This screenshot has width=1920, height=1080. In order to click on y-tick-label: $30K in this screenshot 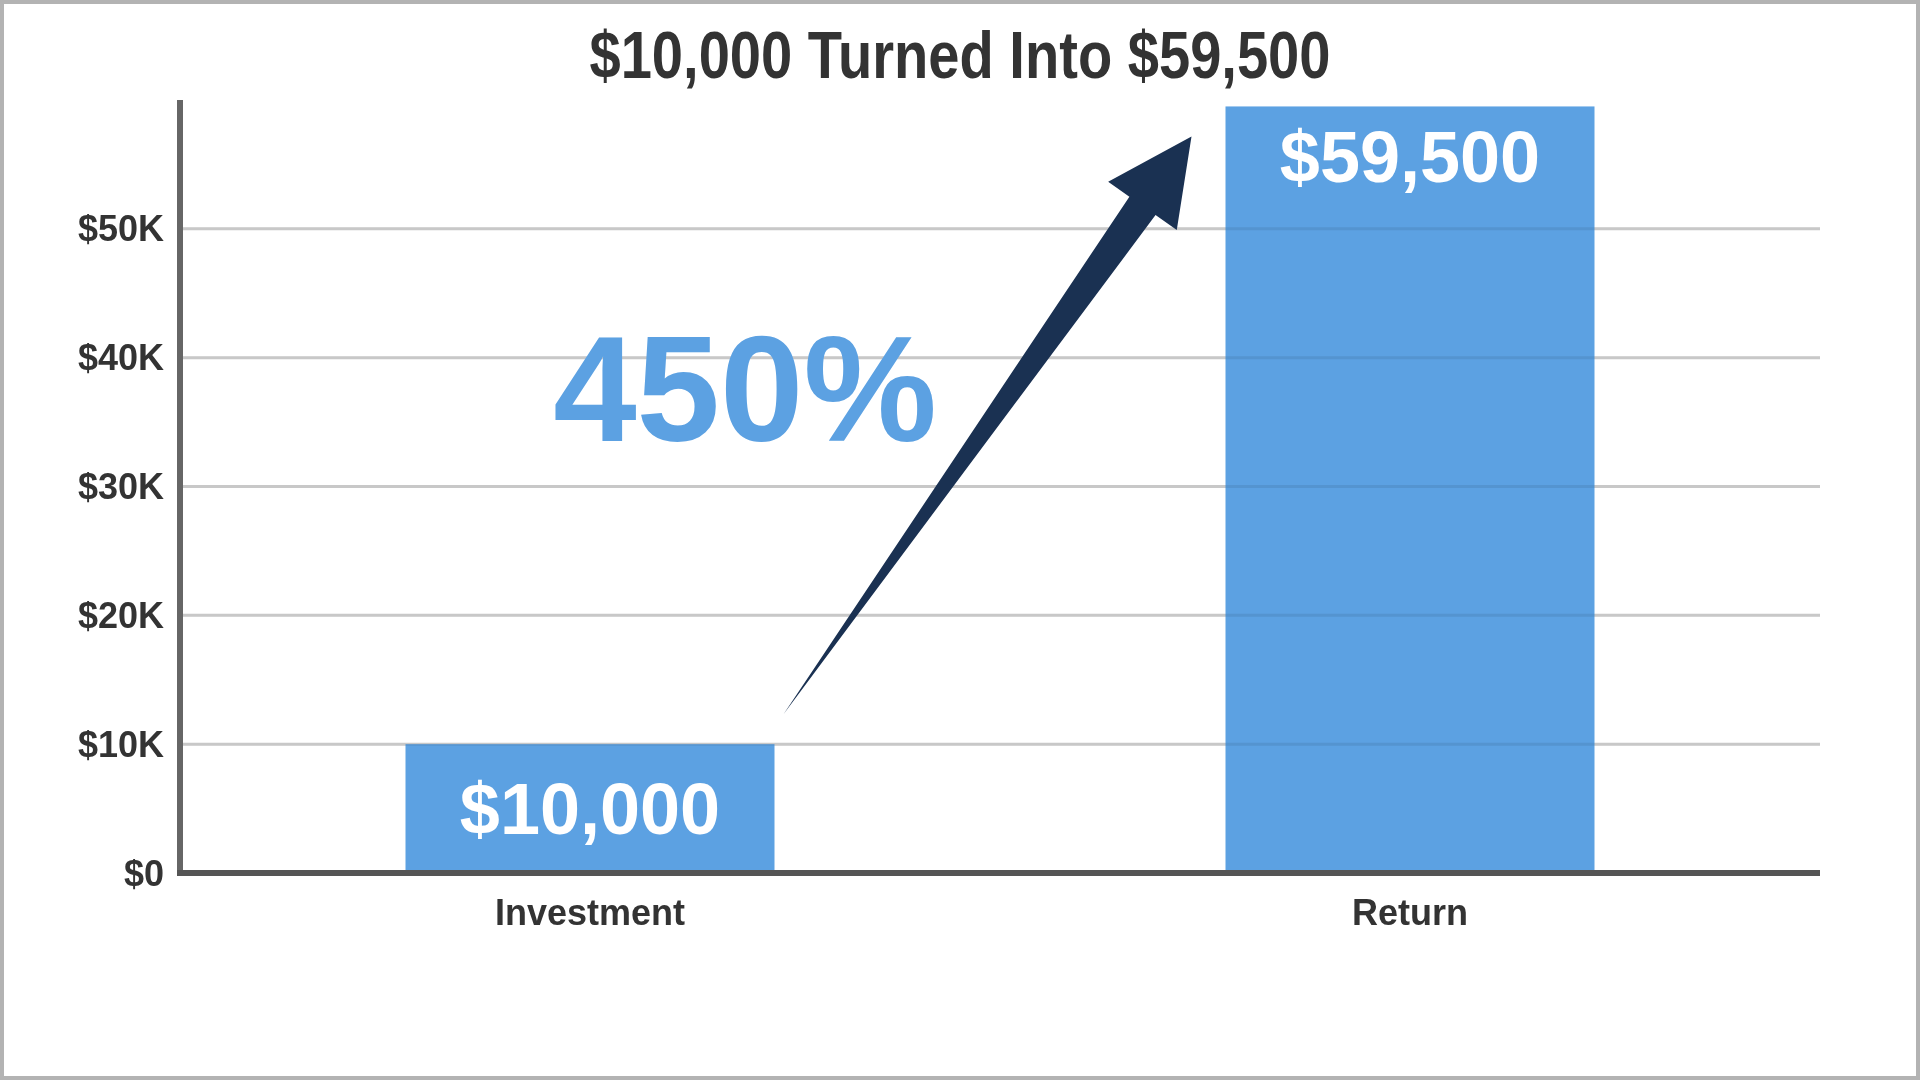, I will do `click(120, 487)`.